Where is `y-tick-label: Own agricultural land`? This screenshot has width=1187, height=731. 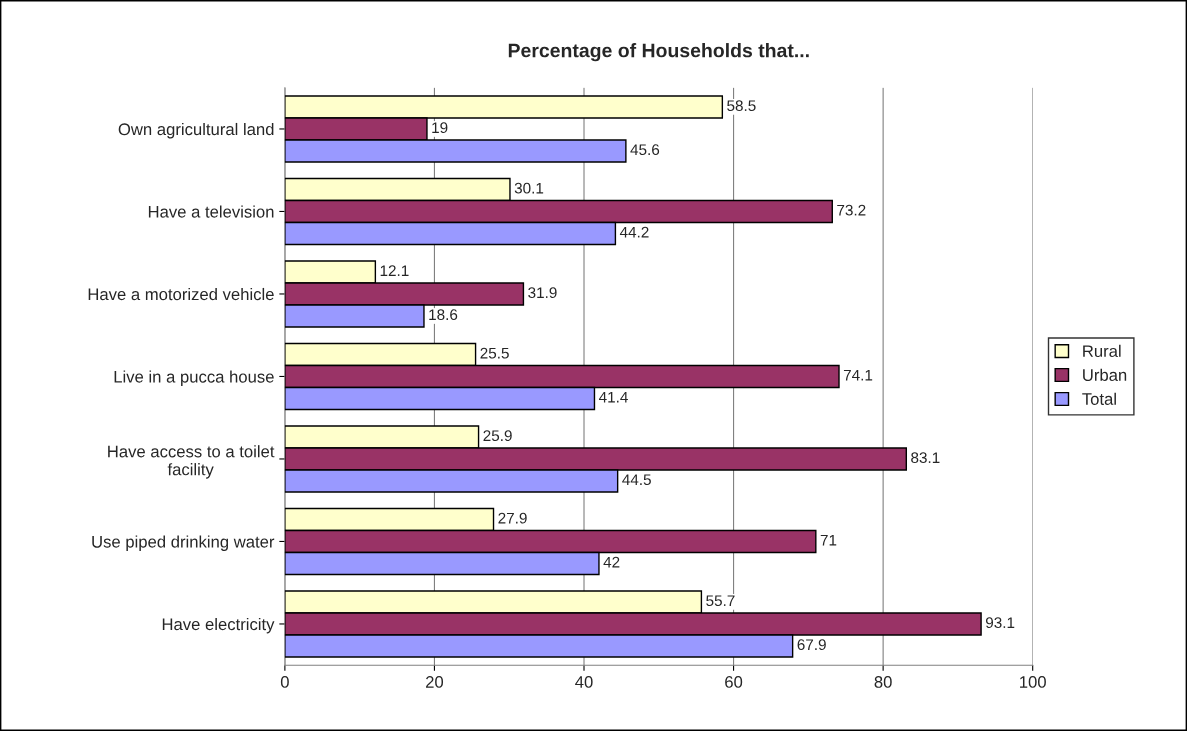 y-tick-label: Own agricultural land is located at coordinates (196, 130).